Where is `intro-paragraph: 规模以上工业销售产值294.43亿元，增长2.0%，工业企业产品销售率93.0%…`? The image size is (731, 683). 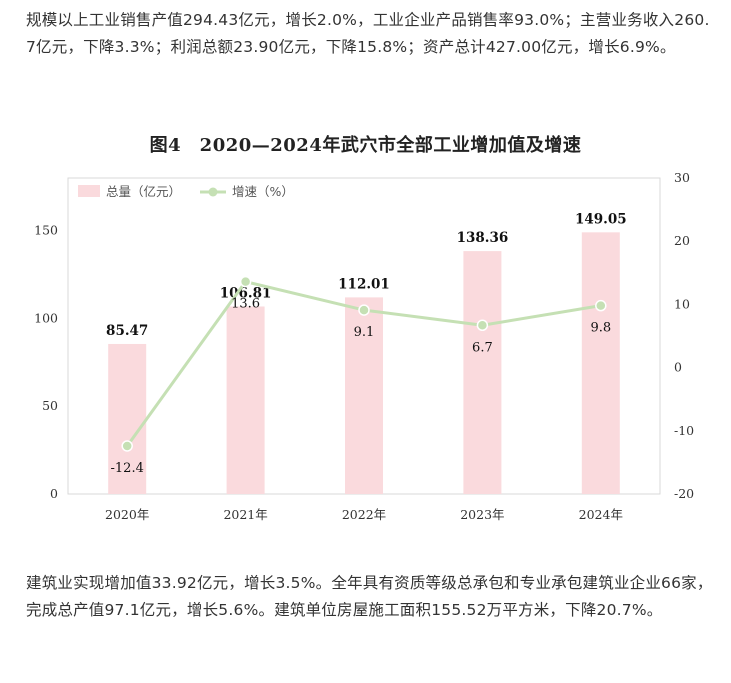
intro-paragraph: 规模以上工业销售产值294.43亿元，增长2.0%，工业企业产品销售率93.0%… is located at coordinates (368, 33).